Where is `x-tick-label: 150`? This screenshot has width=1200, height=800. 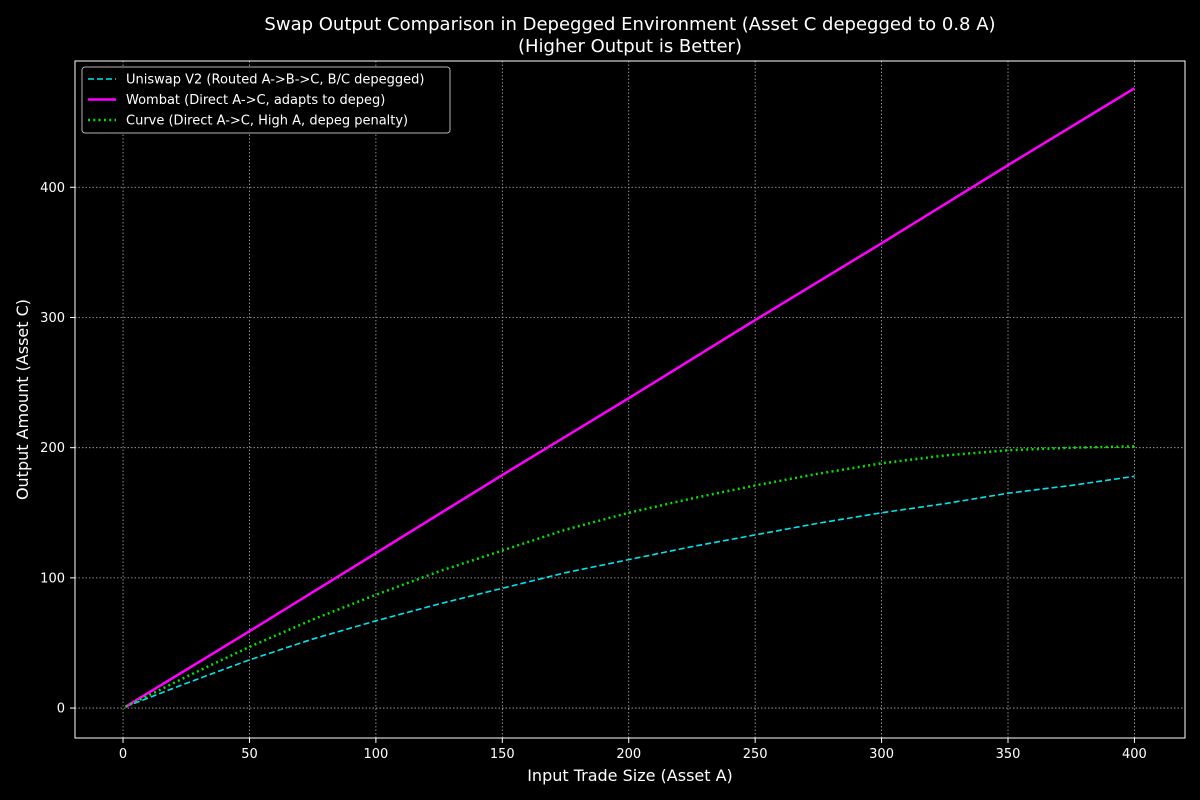 x-tick-label: 150 is located at coordinates (502, 754).